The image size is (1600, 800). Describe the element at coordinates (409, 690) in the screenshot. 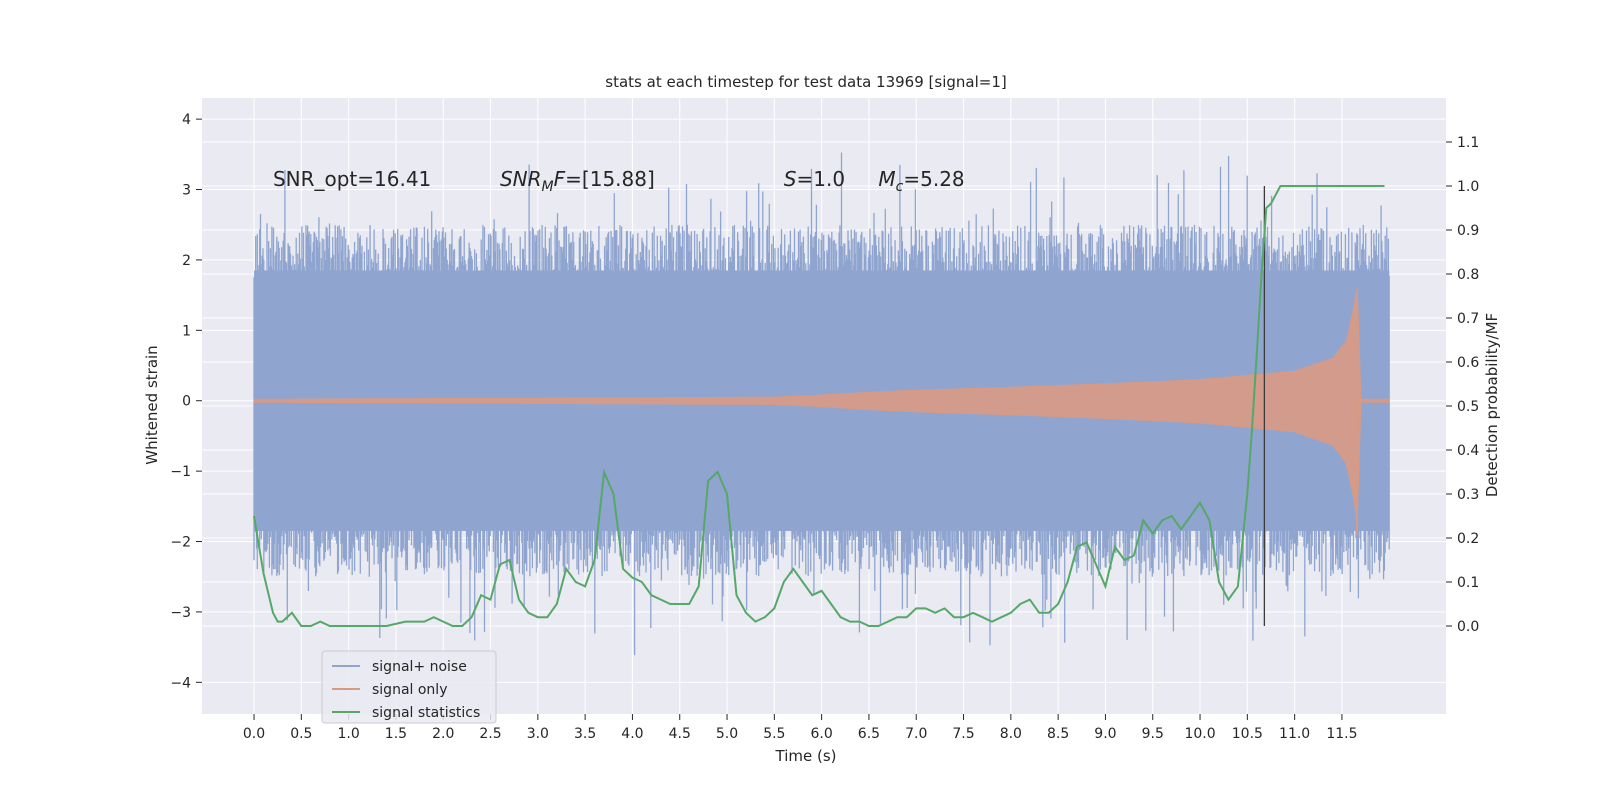

I see `legend-label: signal only` at that location.